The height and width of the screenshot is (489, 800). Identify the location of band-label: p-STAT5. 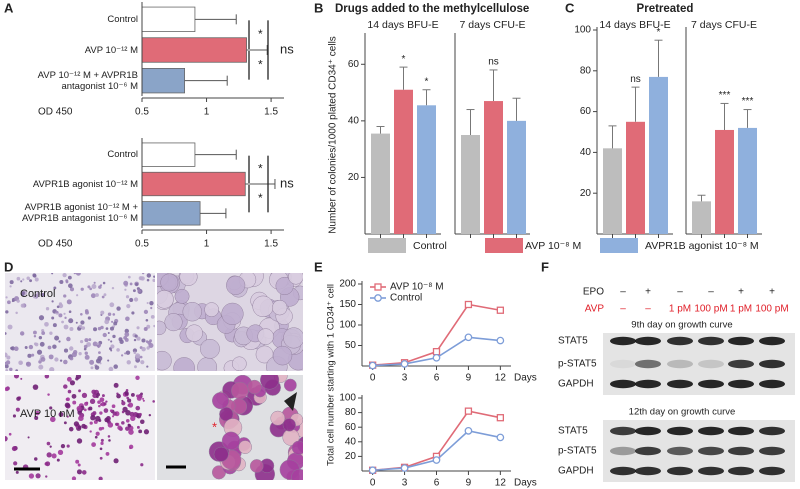
(577, 451).